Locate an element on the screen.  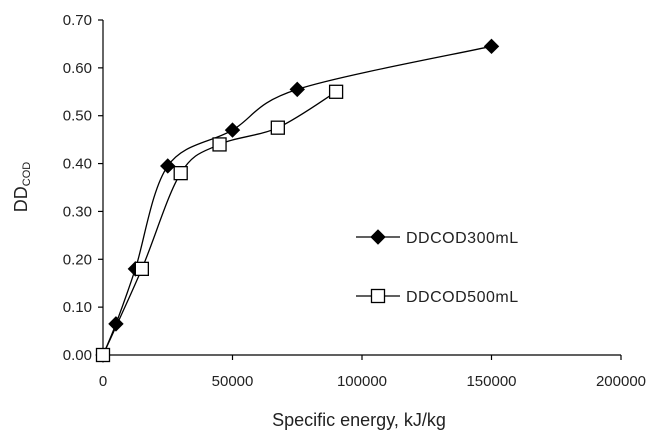
x-tick-label: 100000 is located at coordinates (362, 381).